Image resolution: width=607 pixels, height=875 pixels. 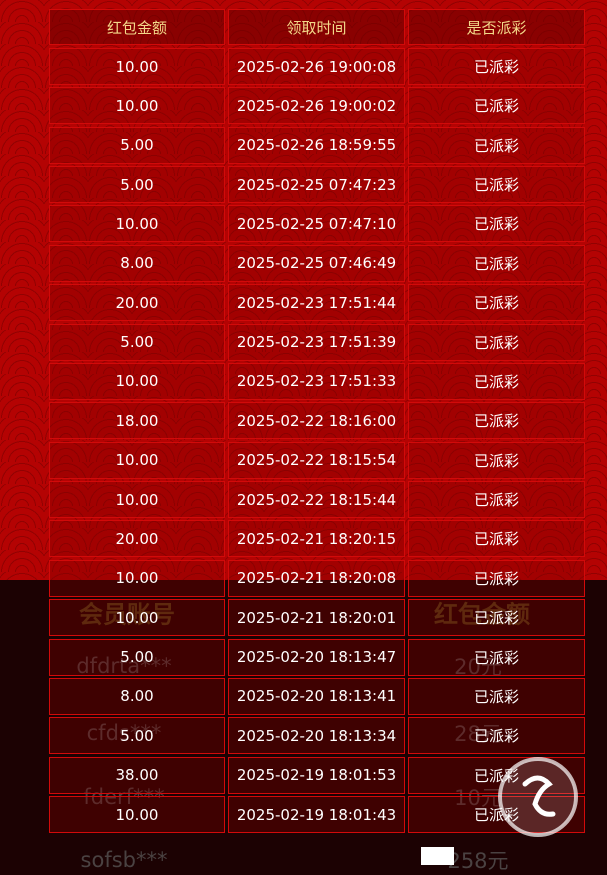 I want to click on table-cell: 2025-02-25 07:46:49, so click(x=316, y=263).